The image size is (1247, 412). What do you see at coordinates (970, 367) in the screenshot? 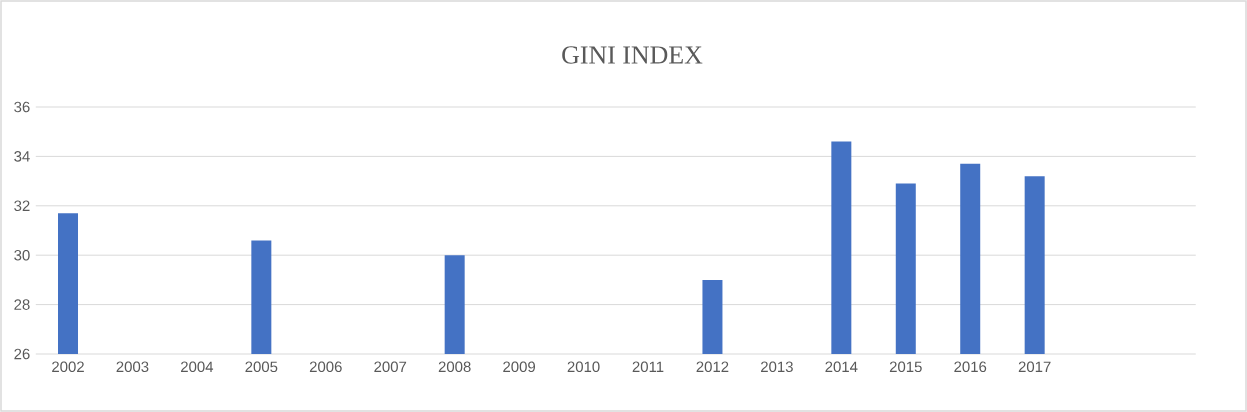
I see `x-tick-label: 2016` at bounding box center [970, 367].